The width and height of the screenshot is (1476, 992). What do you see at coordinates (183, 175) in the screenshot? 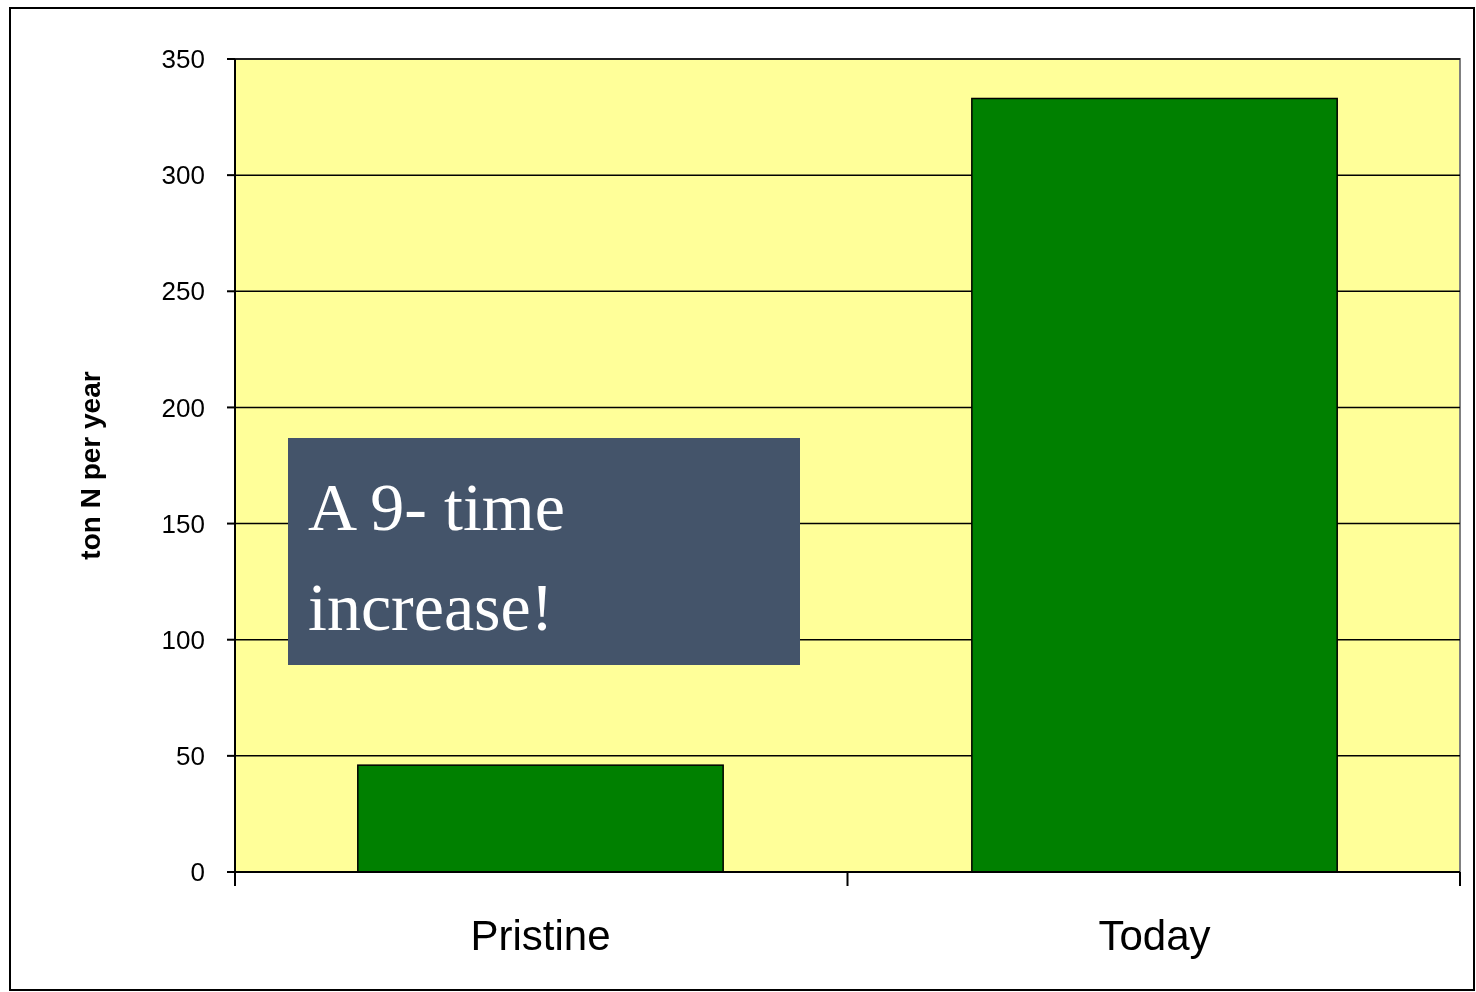
I see `y-tick-label: 300` at bounding box center [183, 175].